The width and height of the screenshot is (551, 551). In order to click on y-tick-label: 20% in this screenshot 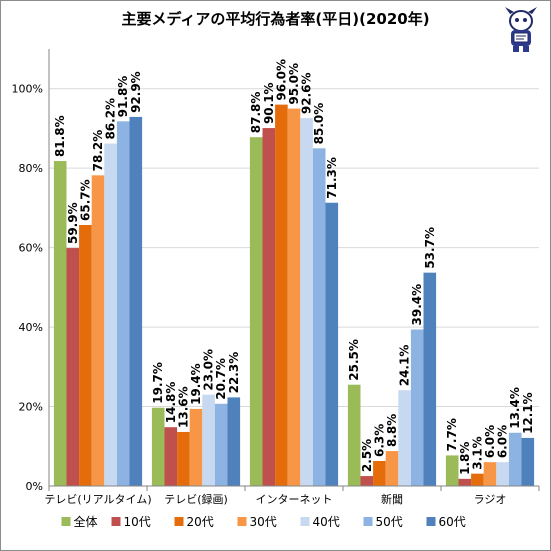, I will do `click(31, 407)`.